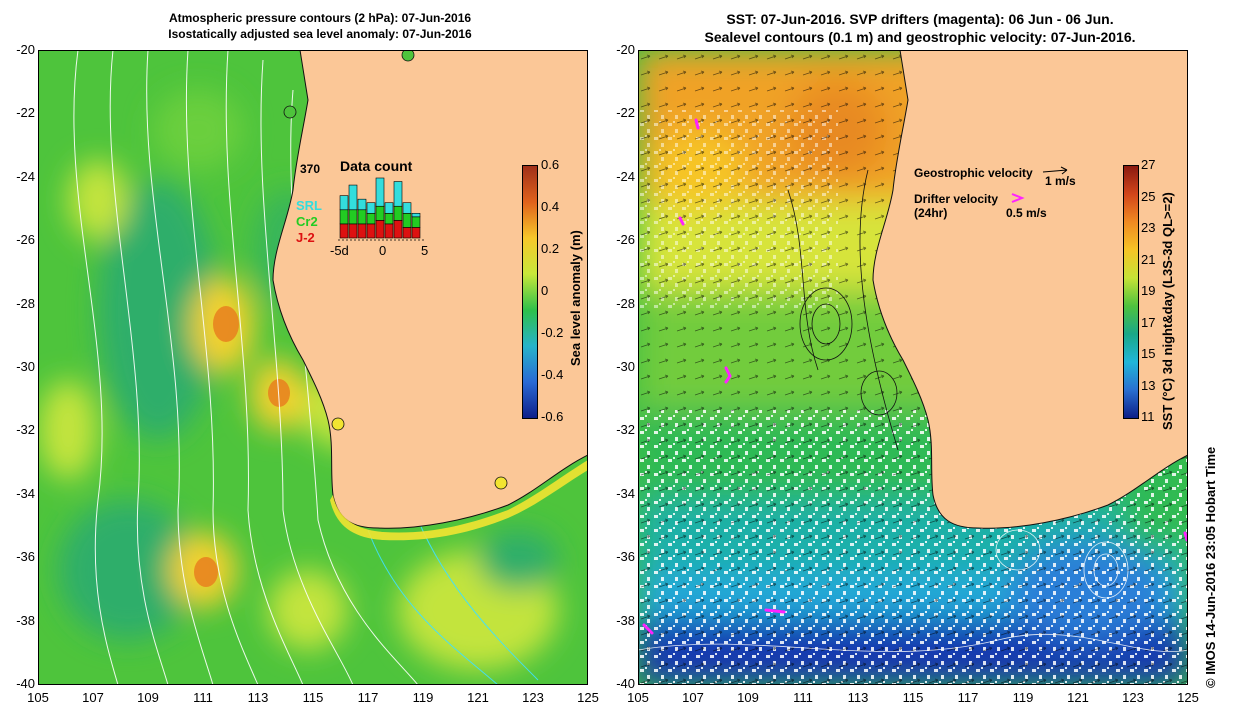 This screenshot has height=720, width=1250. Describe the element at coordinates (1148, 416) in the screenshot. I see `sst-colorbar-tick-8: 11` at that location.